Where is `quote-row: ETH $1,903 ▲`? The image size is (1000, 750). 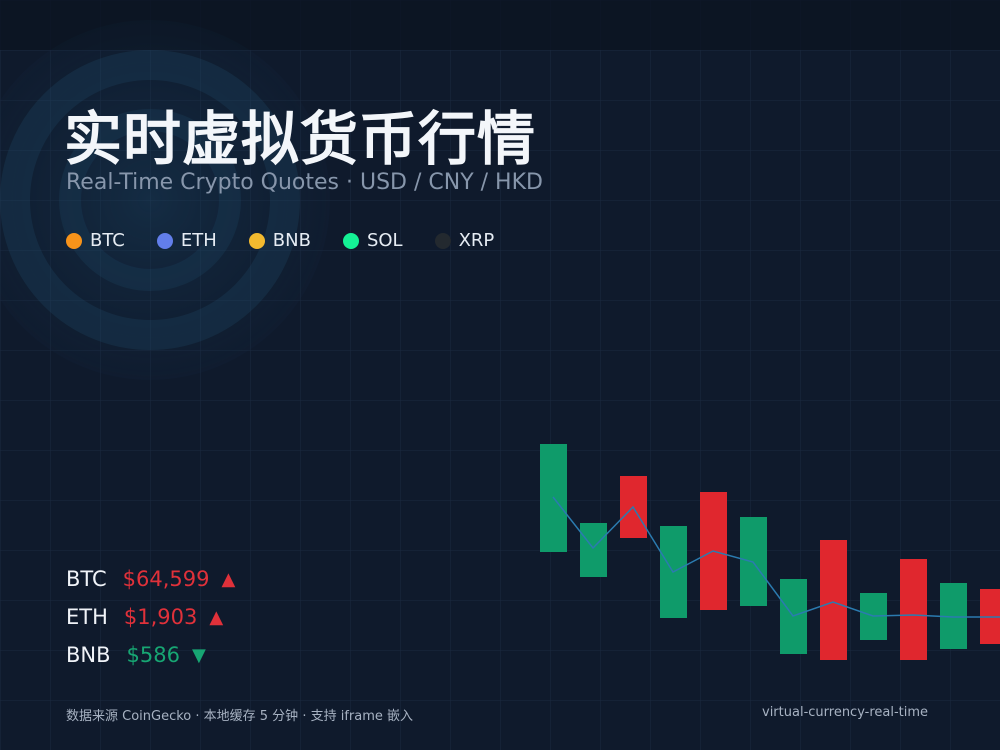 quote-row: ETH $1,903 ▲ is located at coordinates (150, 617).